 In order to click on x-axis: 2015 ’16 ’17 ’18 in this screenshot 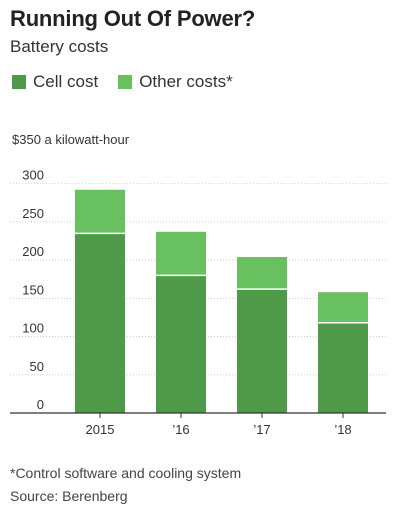, I will do `click(198, 424)`.